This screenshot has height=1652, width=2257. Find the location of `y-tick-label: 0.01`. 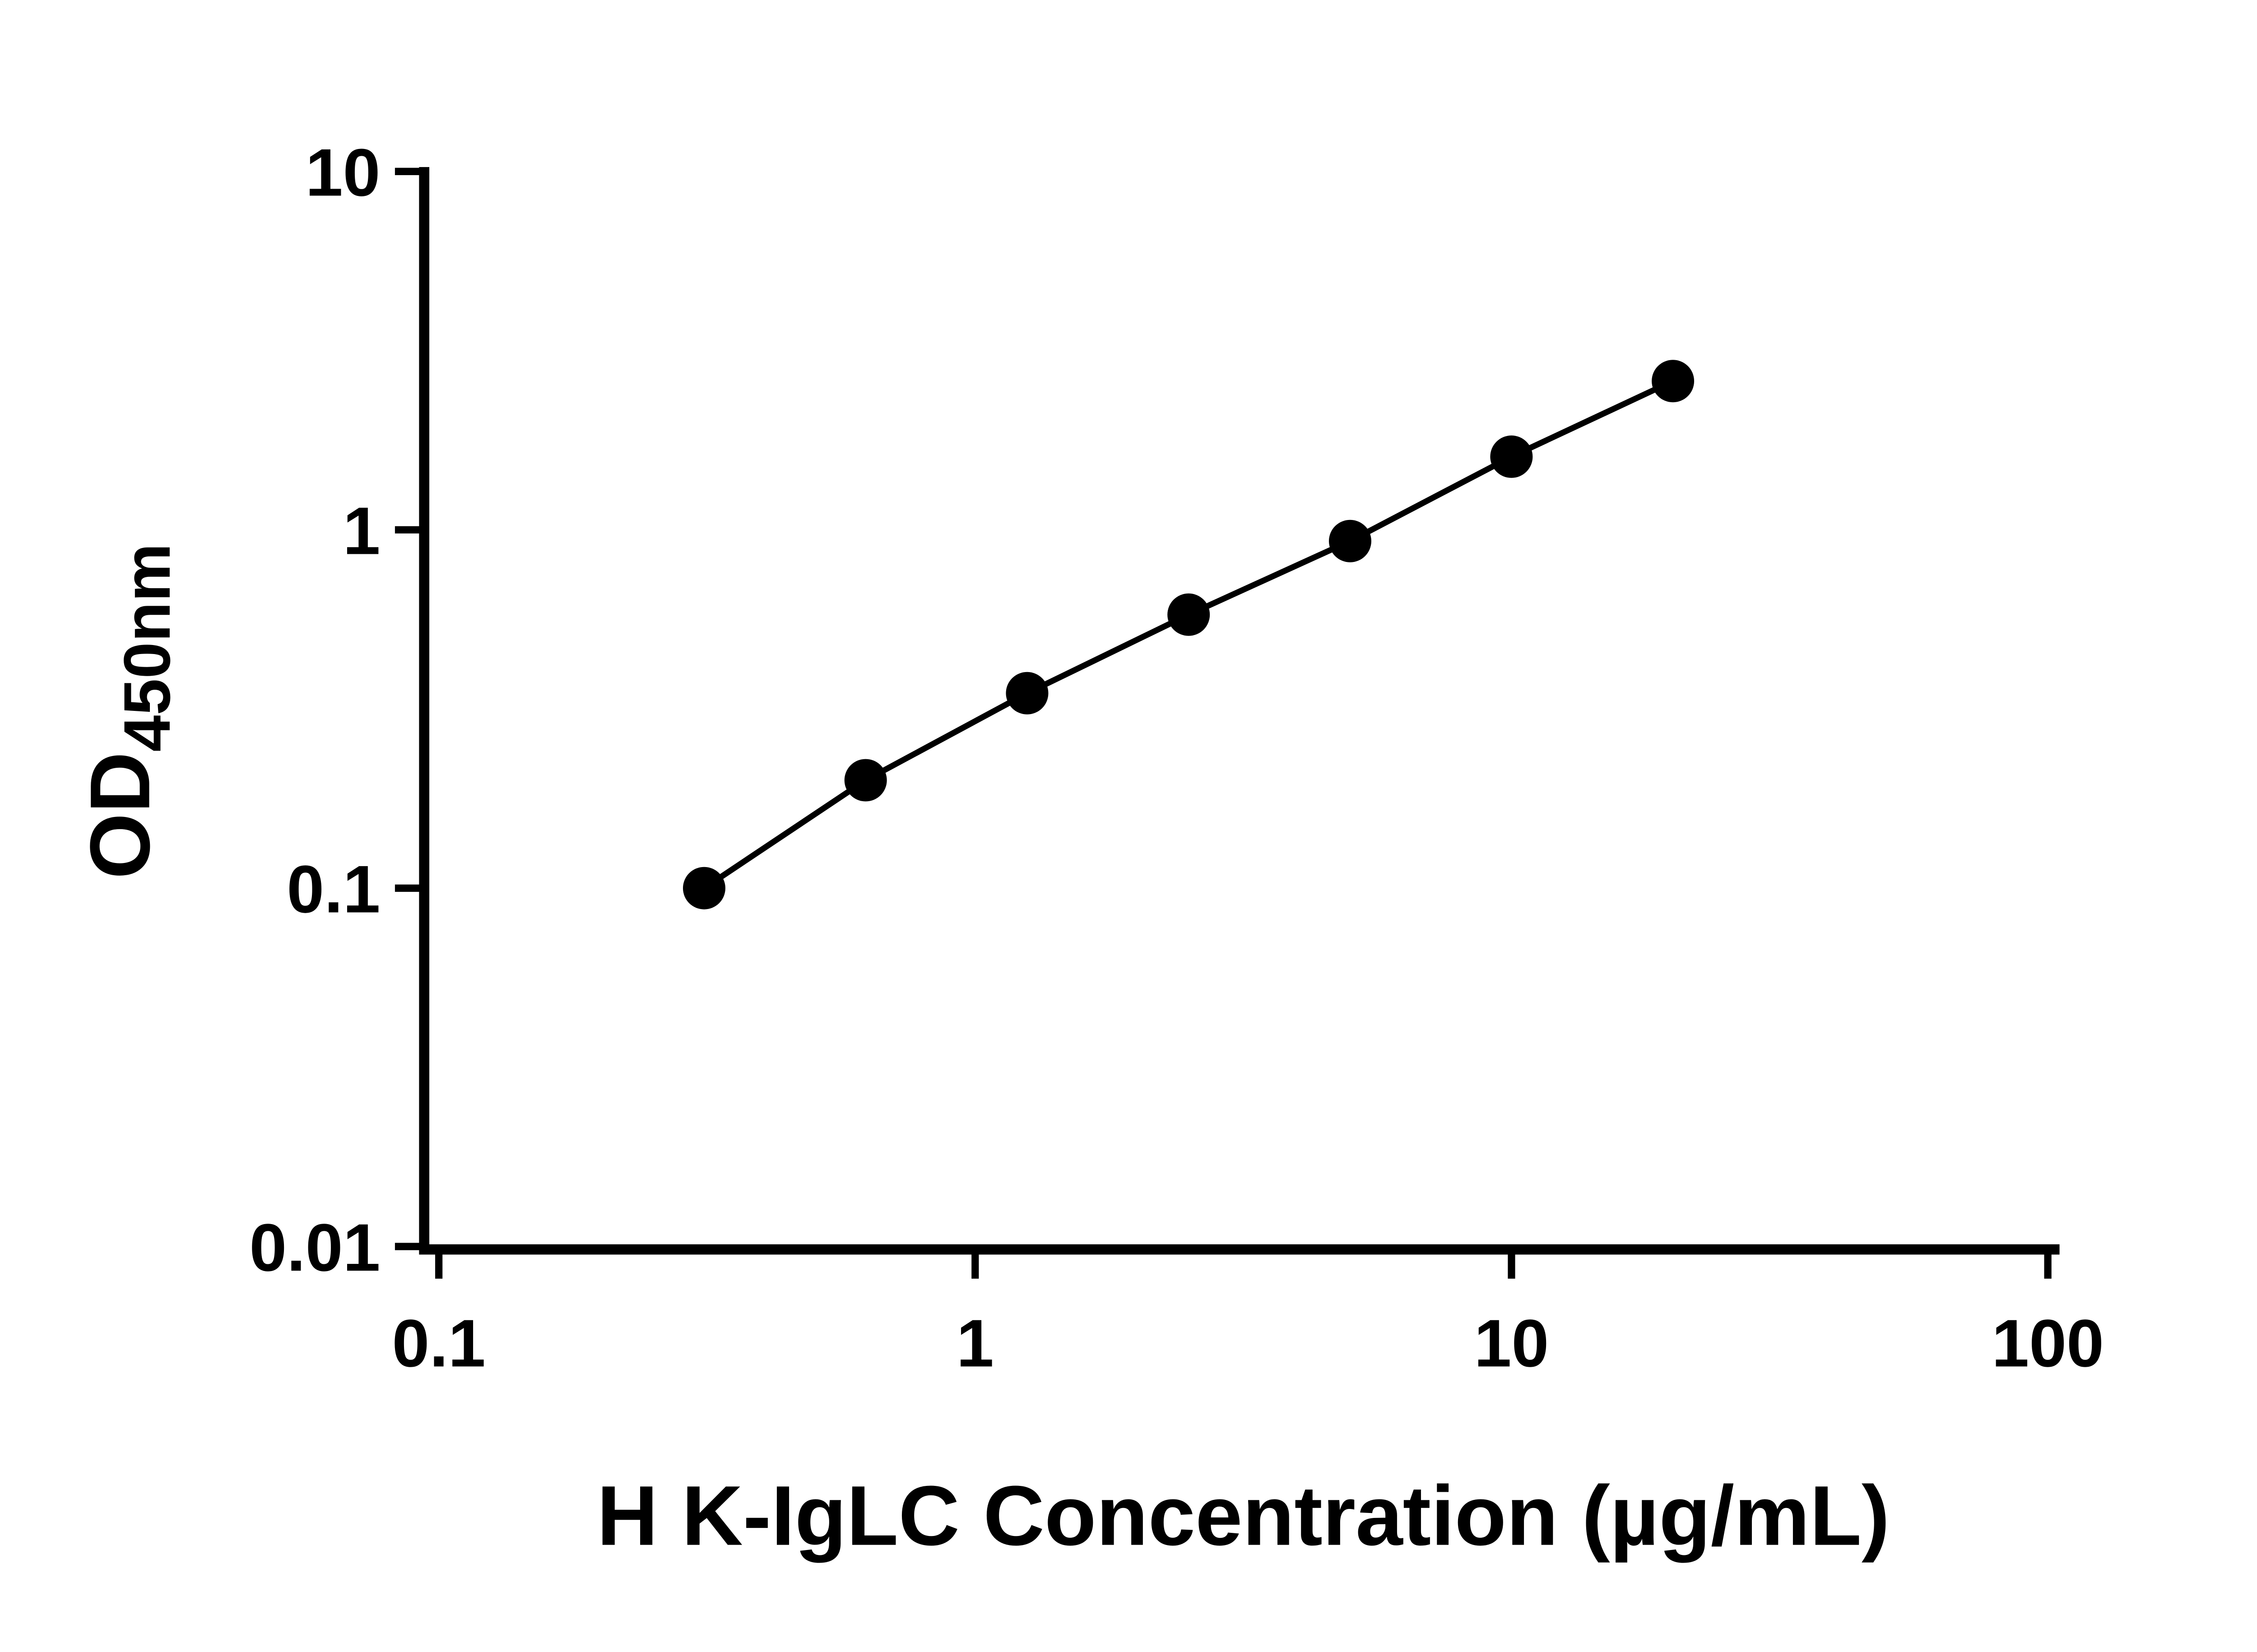

y-tick-label: 0.01 is located at coordinates (315, 1247).